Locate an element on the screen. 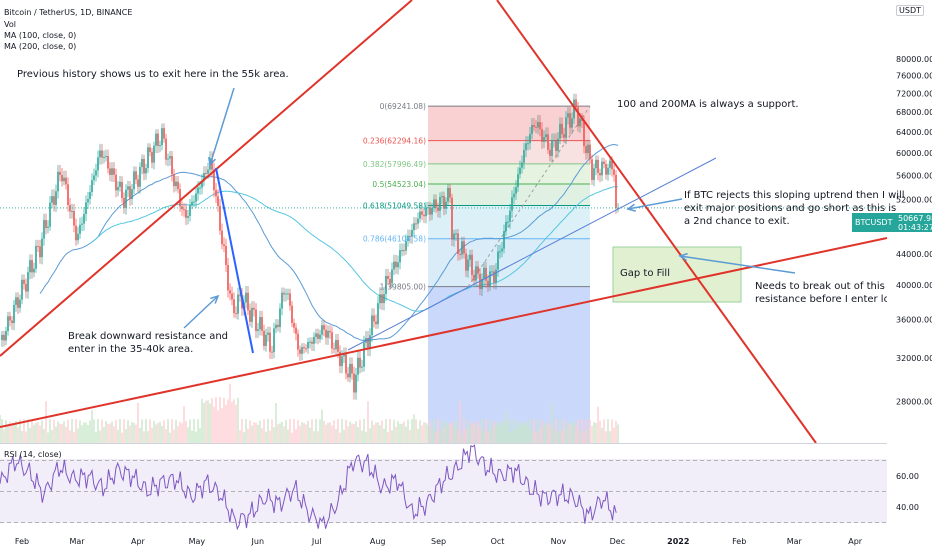 The width and height of the screenshot is (932, 550). currency-badge: USDT is located at coordinates (910, 10).